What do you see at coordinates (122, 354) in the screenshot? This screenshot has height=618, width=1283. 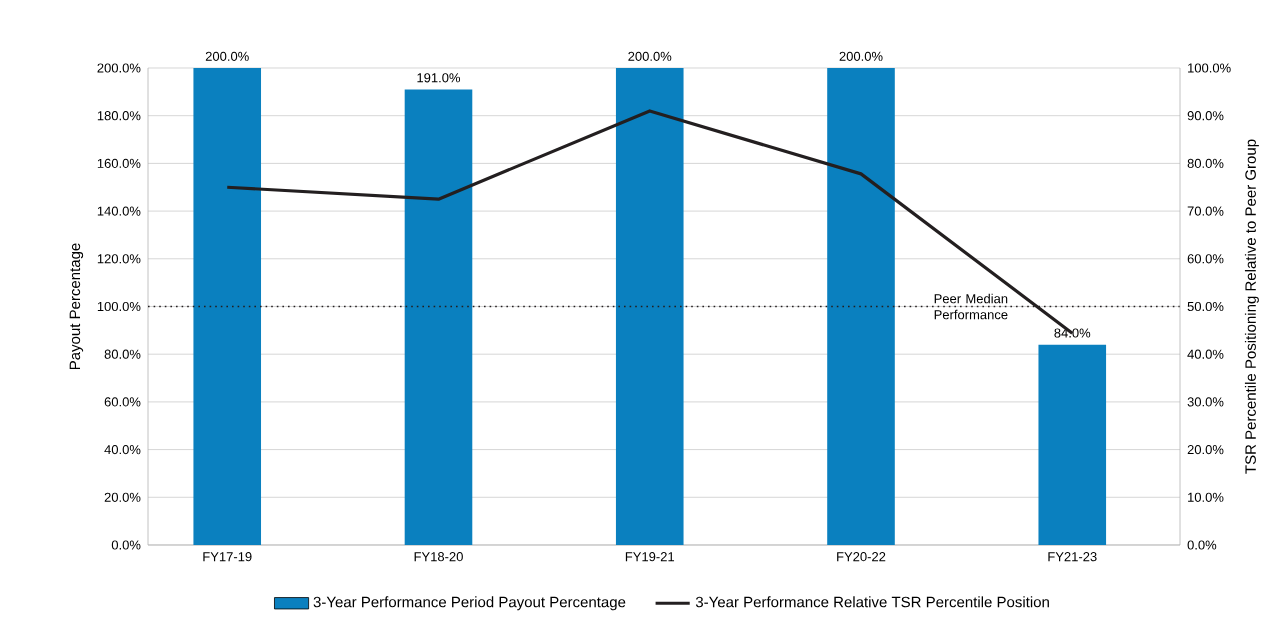 I see `y-tick-label: 80.0%` at bounding box center [122, 354].